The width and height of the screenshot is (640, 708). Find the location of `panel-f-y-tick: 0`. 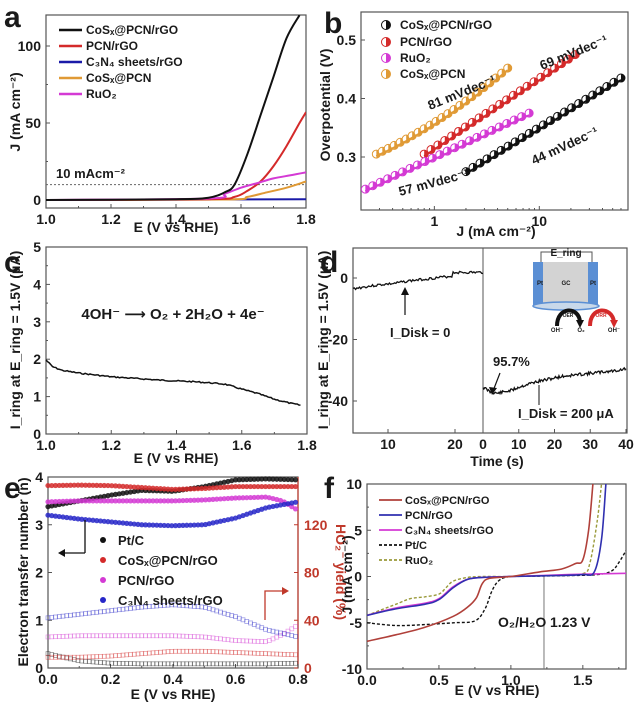

panel-f-y-tick: 0 is located at coordinates (358, 577).